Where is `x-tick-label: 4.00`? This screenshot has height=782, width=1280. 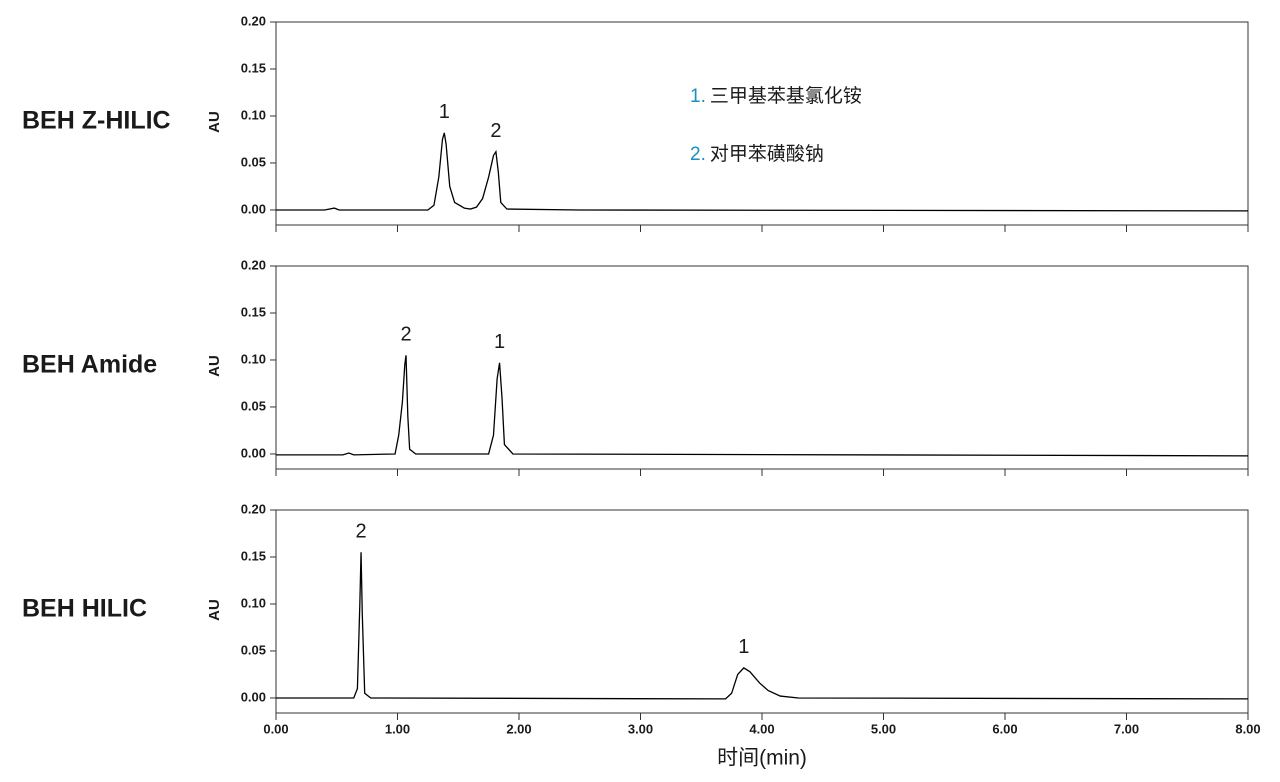
x-tick-label: 4.00 is located at coordinates (761, 728).